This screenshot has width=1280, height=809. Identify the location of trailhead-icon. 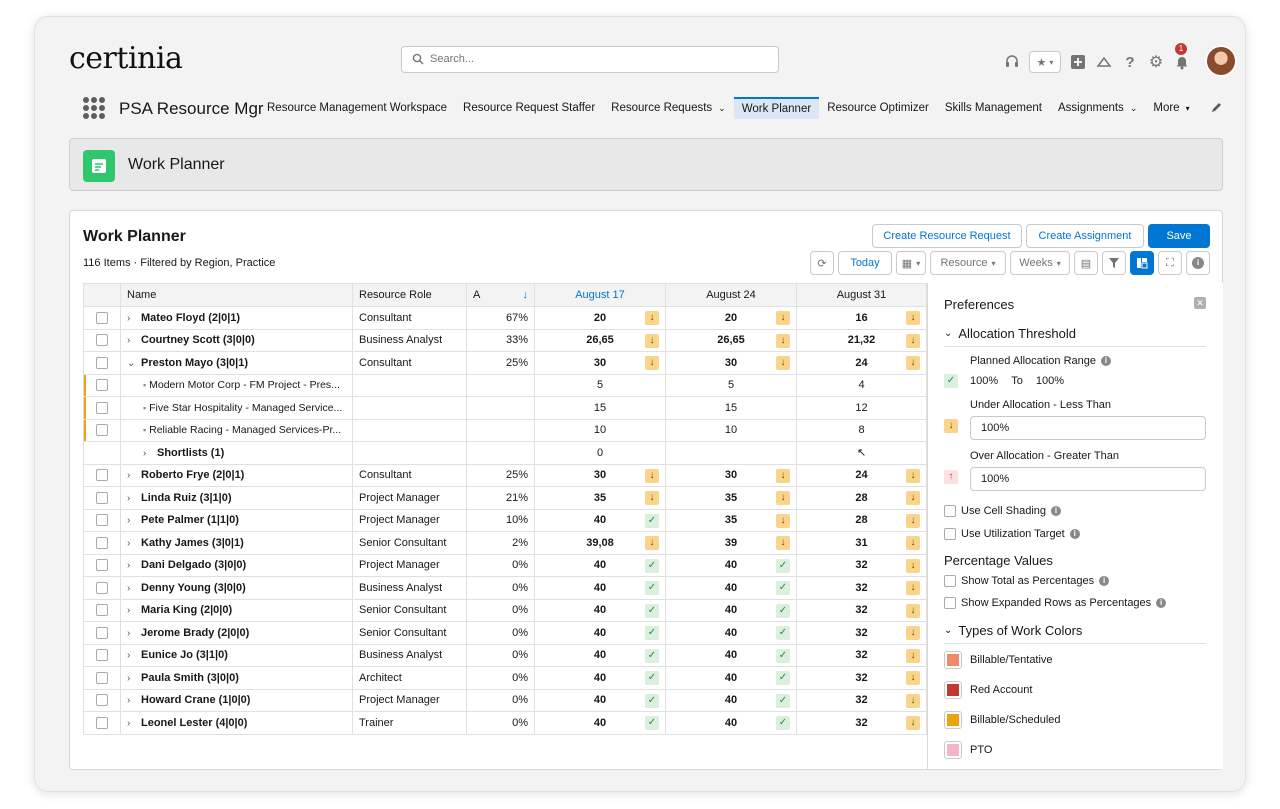
(1104, 62).